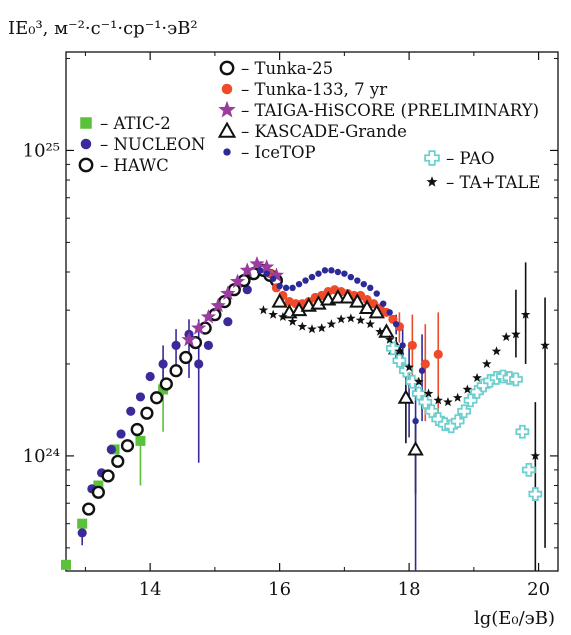 This screenshot has height=635, width=571. Describe the element at coordinates (470, 158) in the screenshot. I see `legend-label-pao: – PAO` at that location.